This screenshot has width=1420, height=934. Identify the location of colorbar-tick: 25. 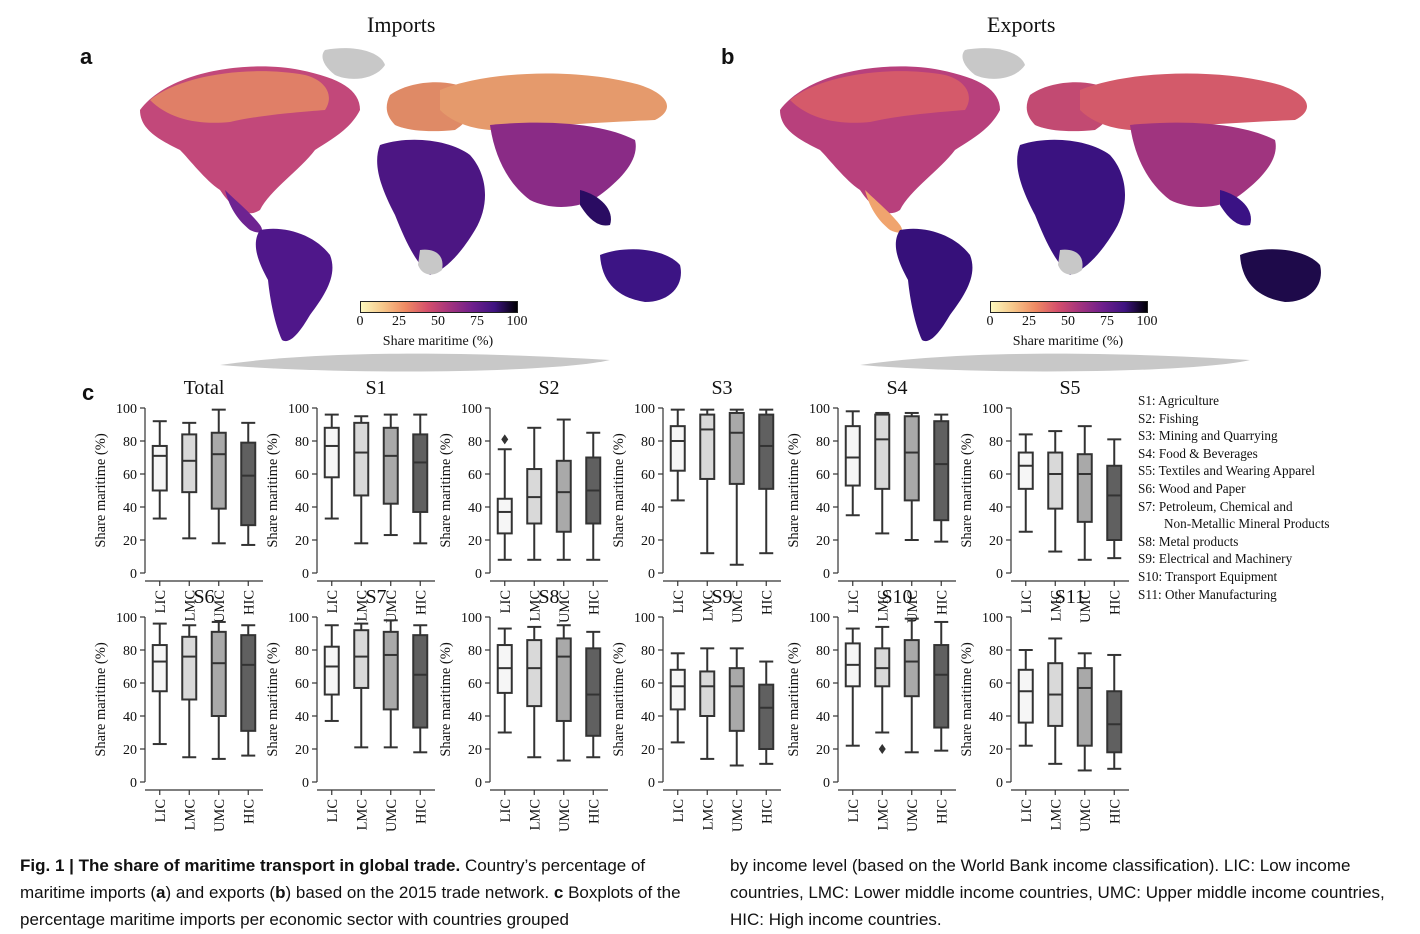
(1029, 321).